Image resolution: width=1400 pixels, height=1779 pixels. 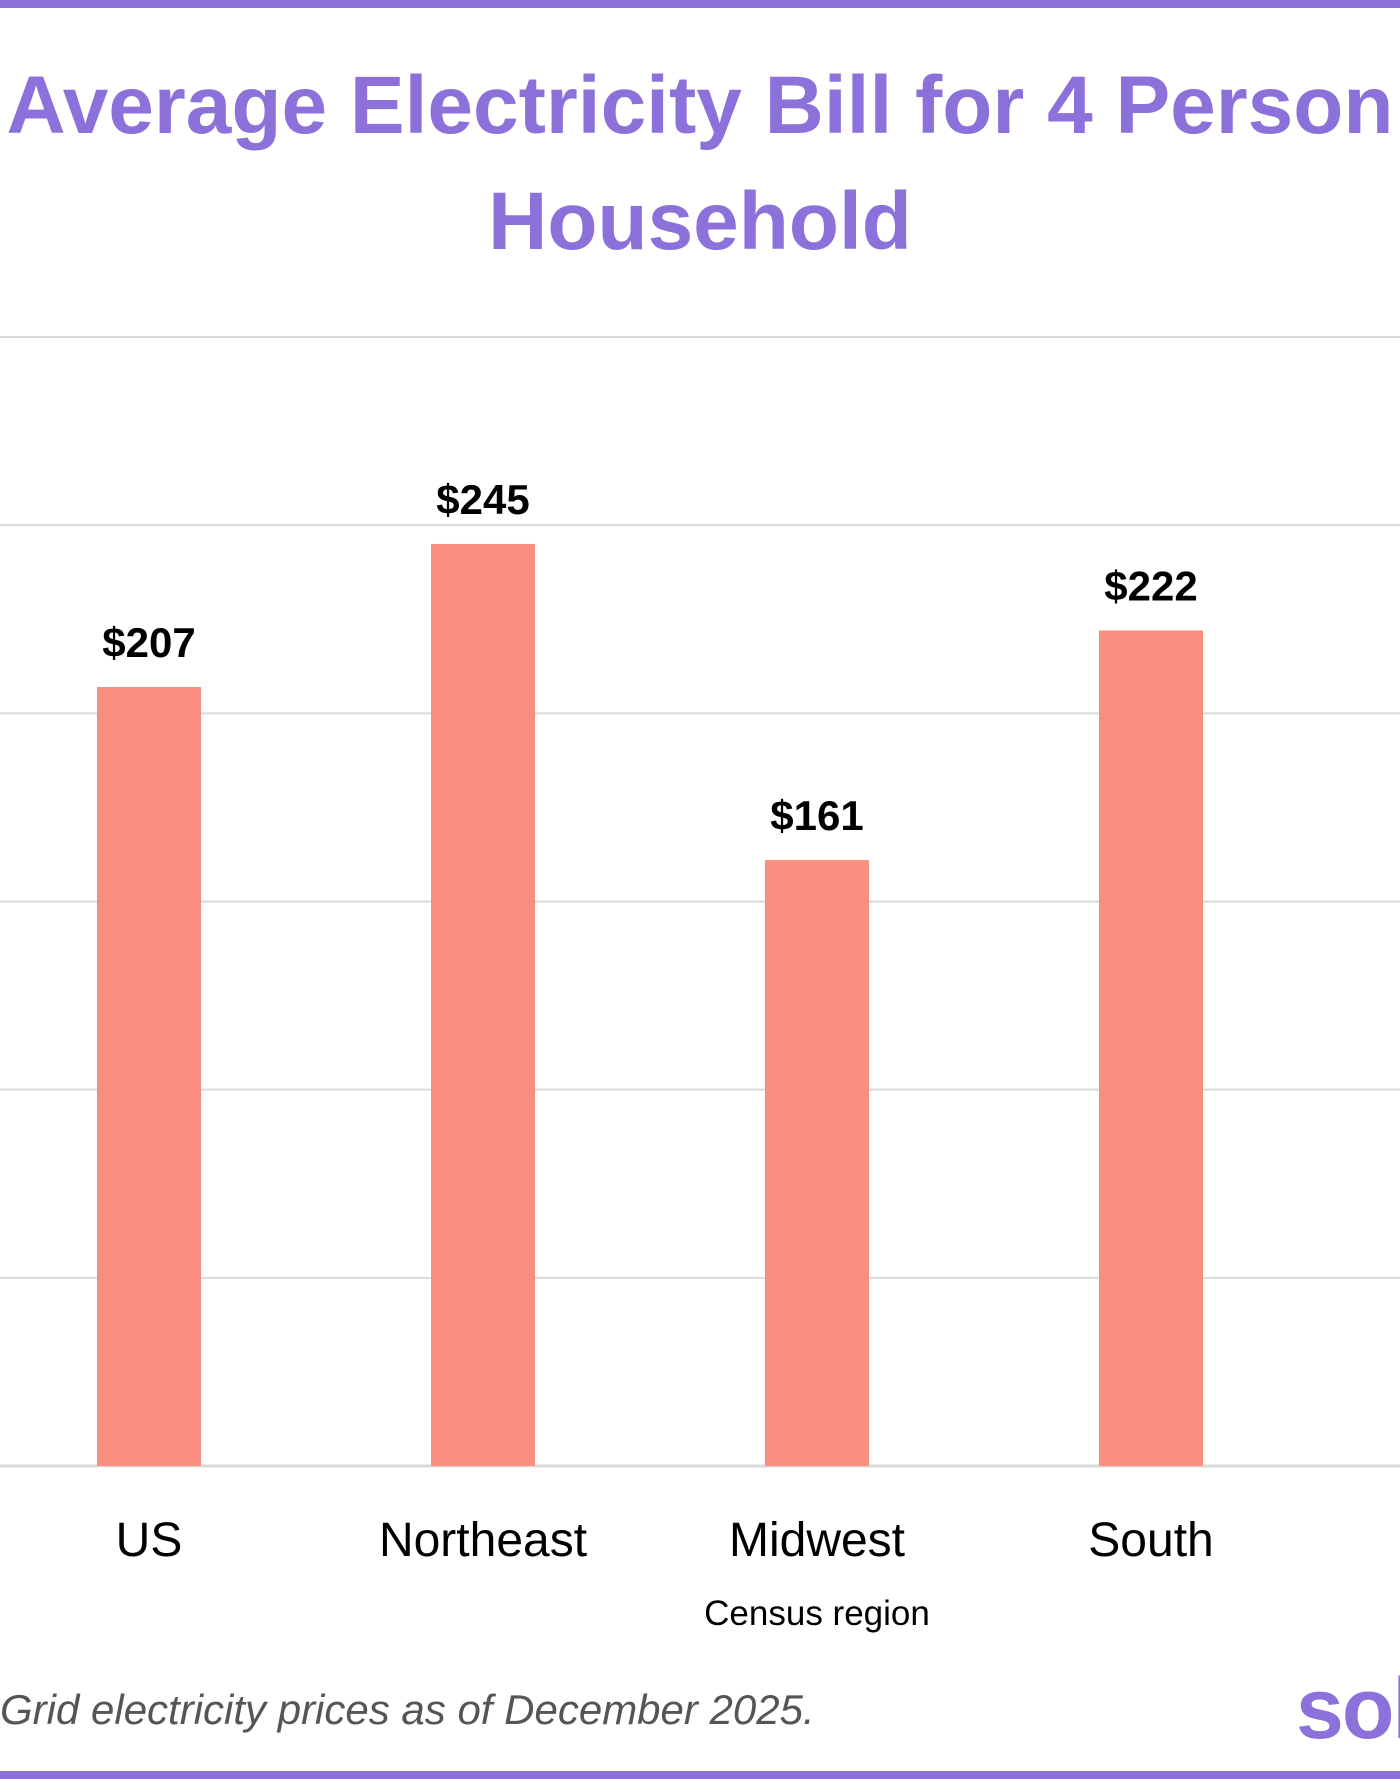 I want to click on x-tick-south: South, so click(x=1150, y=1540).